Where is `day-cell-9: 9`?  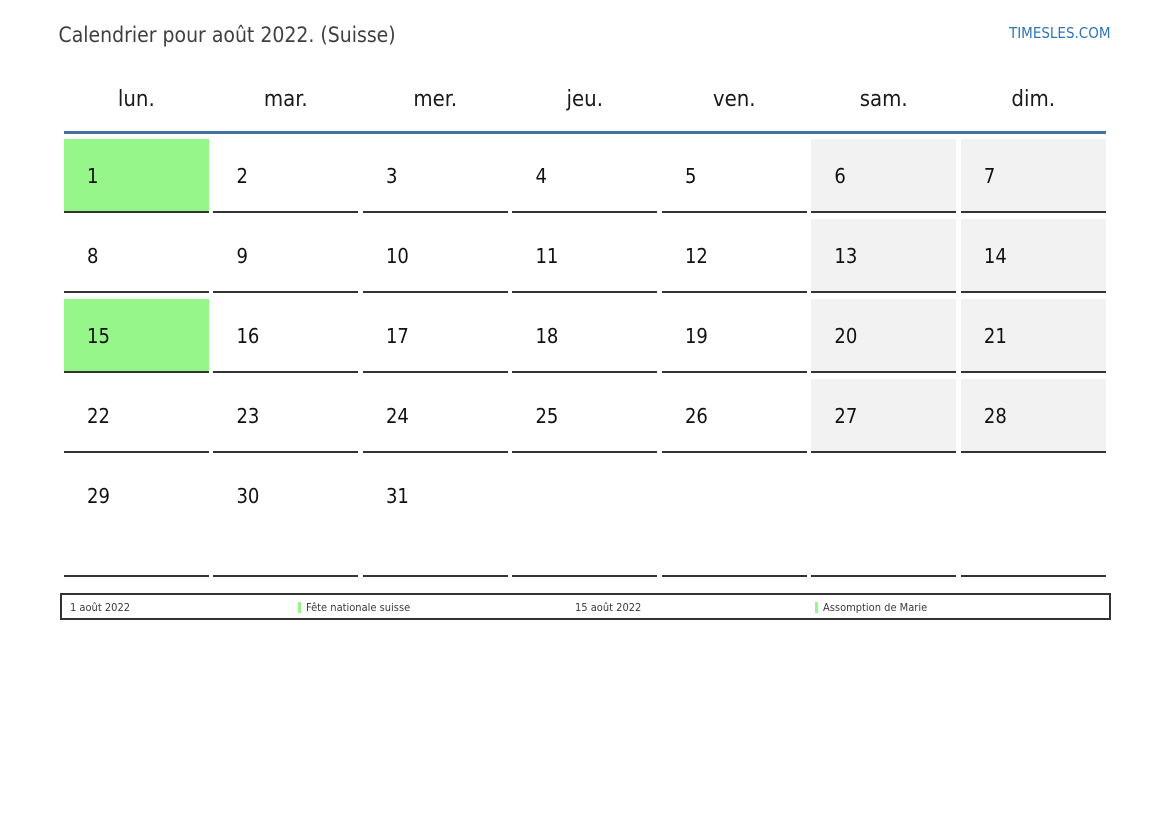
day-cell-9: 9 is located at coordinates (286, 256).